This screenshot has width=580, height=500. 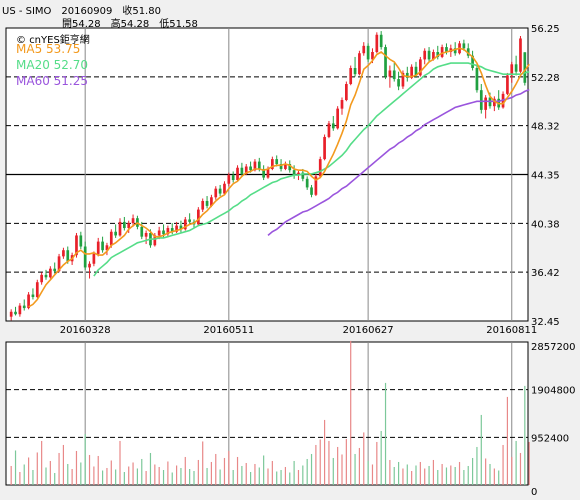 What do you see at coordinates (550, 438) in the screenshot?
I see `volume-tick-label: 952400` at bounding box center [550, 438].